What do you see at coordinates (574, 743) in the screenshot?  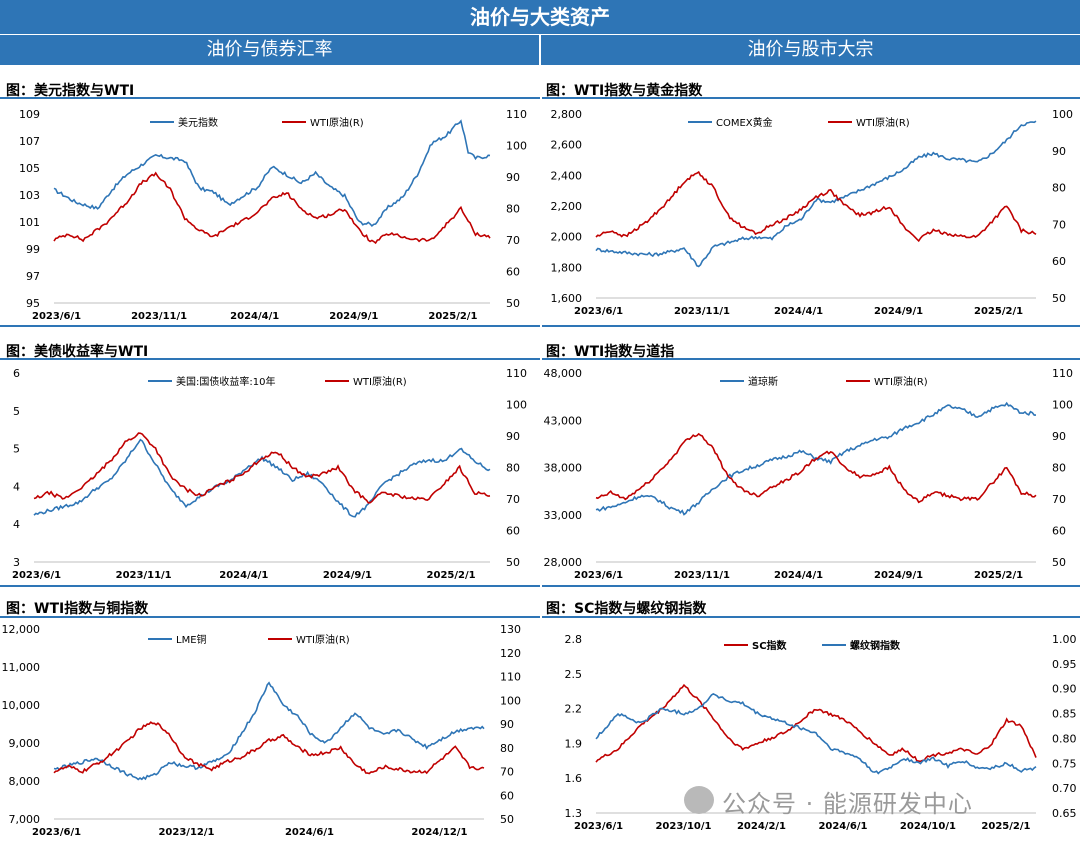 I see `y-left-tick-label: 1.9` at bounding box center [574, 743].